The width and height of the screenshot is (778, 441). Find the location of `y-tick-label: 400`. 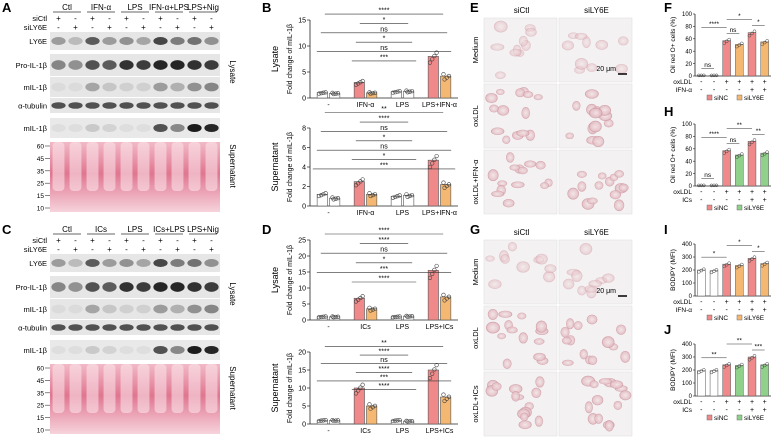

y-tick-label: 400 is located at coordinates (687, 245).